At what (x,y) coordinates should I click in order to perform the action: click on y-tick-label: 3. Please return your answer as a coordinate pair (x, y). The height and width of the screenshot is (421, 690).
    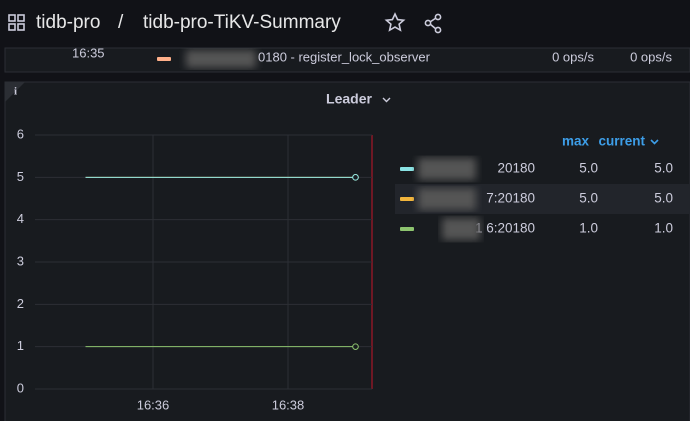
    Looking at the image, I should click on (20, 260).